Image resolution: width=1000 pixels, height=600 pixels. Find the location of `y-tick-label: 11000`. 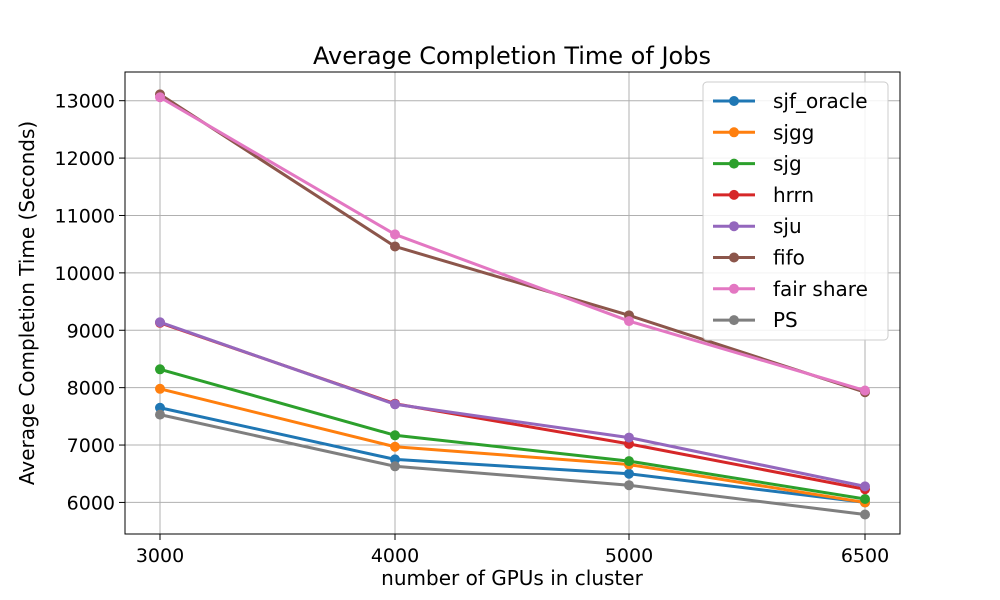

y-tick-label: 11000 is located at coordinates (85, 216).